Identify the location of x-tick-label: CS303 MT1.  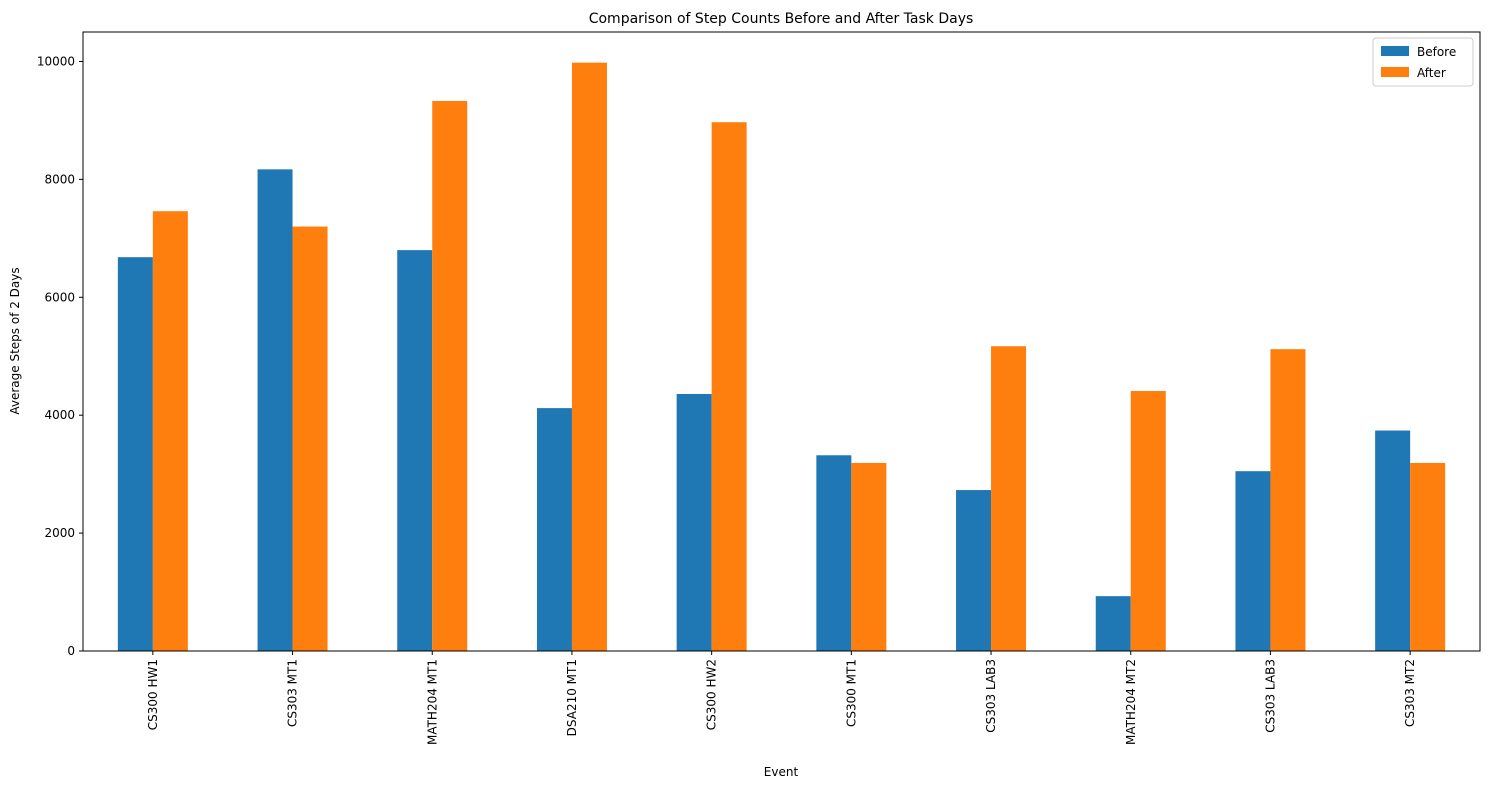
(293, 693).